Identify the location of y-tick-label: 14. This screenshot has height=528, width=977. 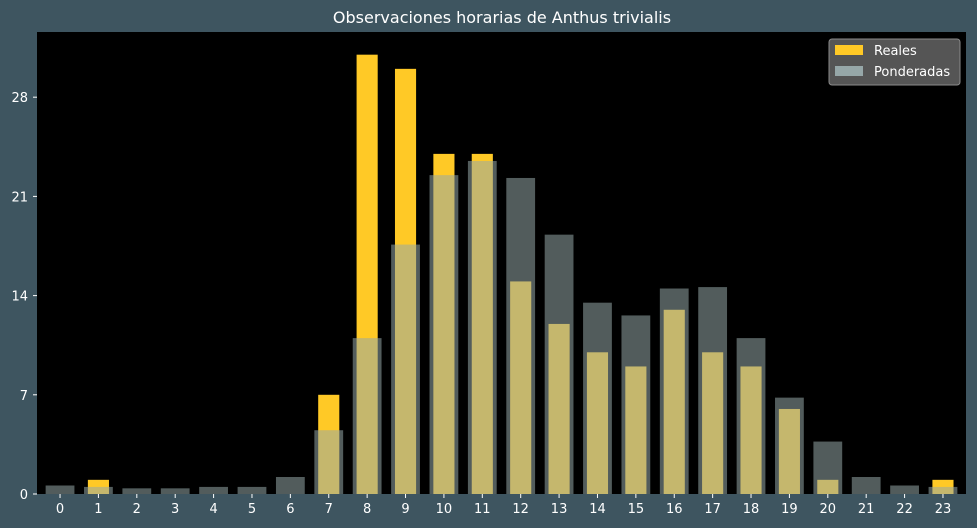
(19, 297).